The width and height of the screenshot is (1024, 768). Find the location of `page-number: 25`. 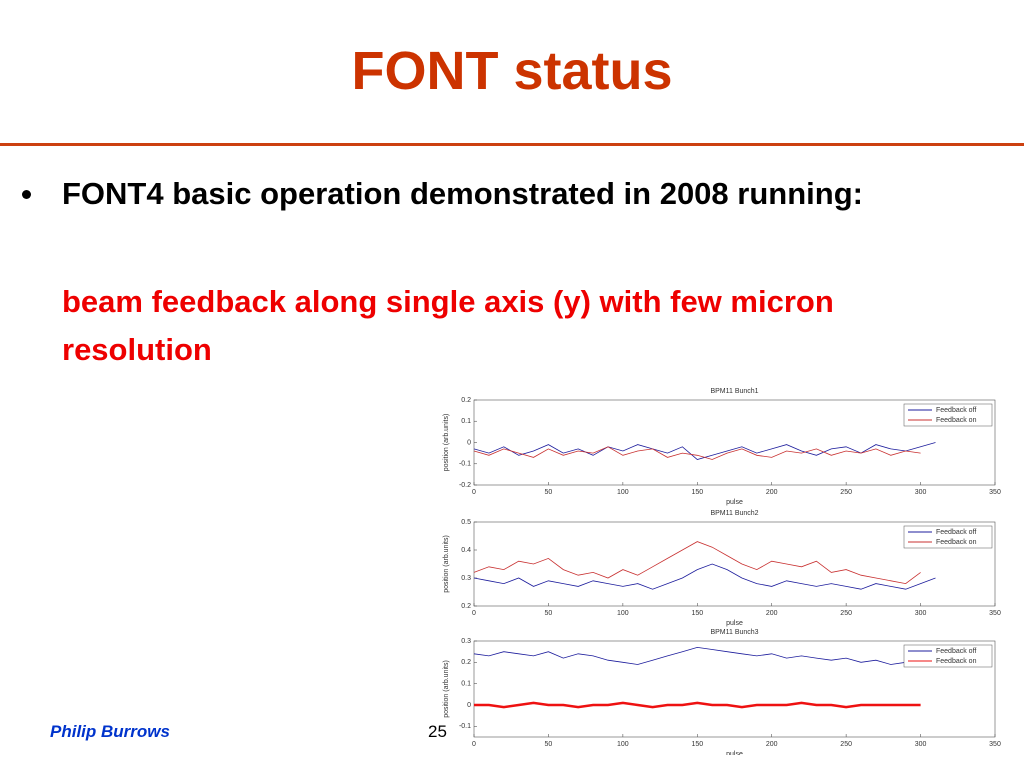

page-number: 25 is located at coordinates (437, 731).